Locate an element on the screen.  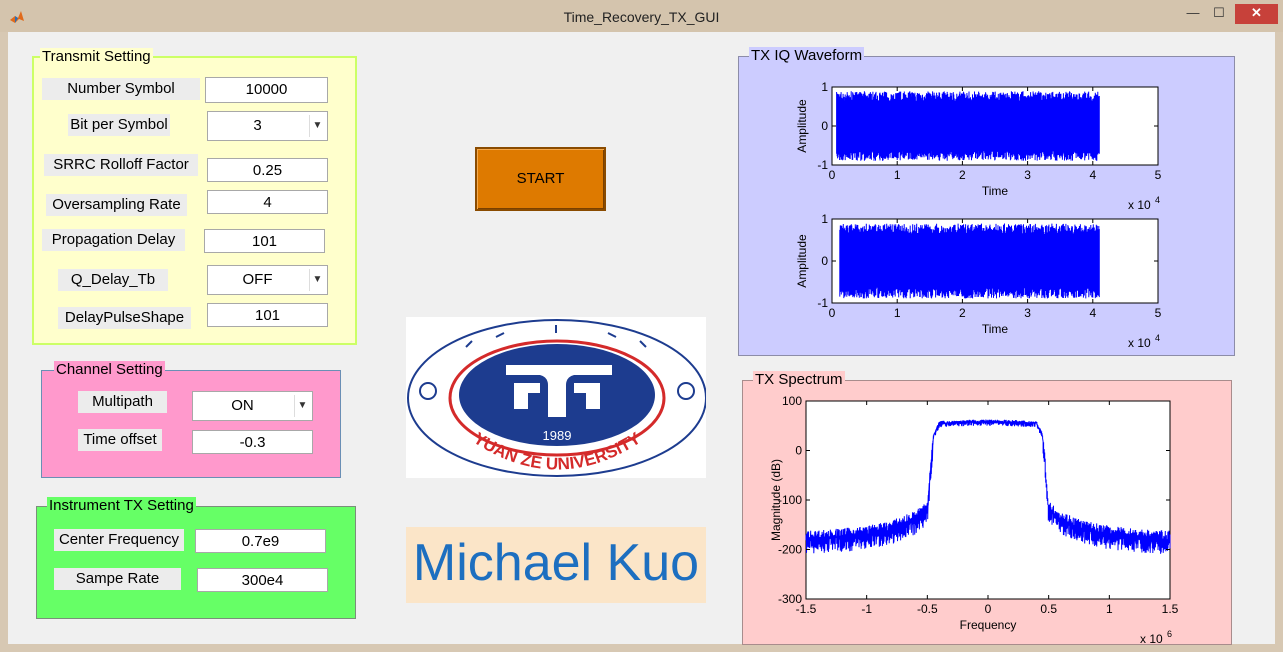
multipath-select: ON ▼ is located at coordinates (252, 406).